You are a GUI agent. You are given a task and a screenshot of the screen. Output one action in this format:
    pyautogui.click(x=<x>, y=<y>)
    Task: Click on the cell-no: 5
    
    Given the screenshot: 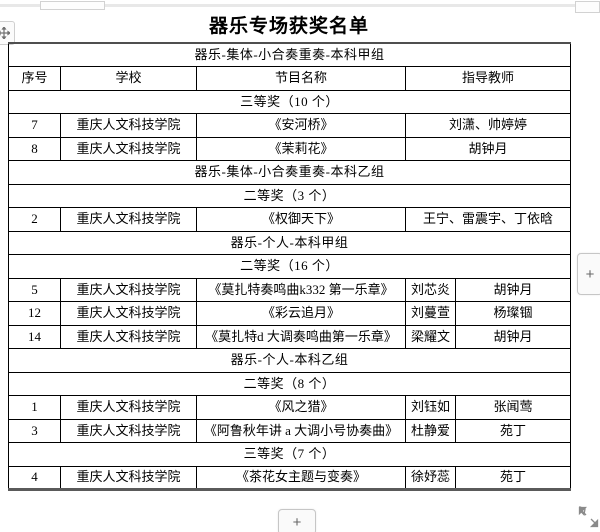 What is the action you would take?
    pyautogui.click(x=34, y=289)
    